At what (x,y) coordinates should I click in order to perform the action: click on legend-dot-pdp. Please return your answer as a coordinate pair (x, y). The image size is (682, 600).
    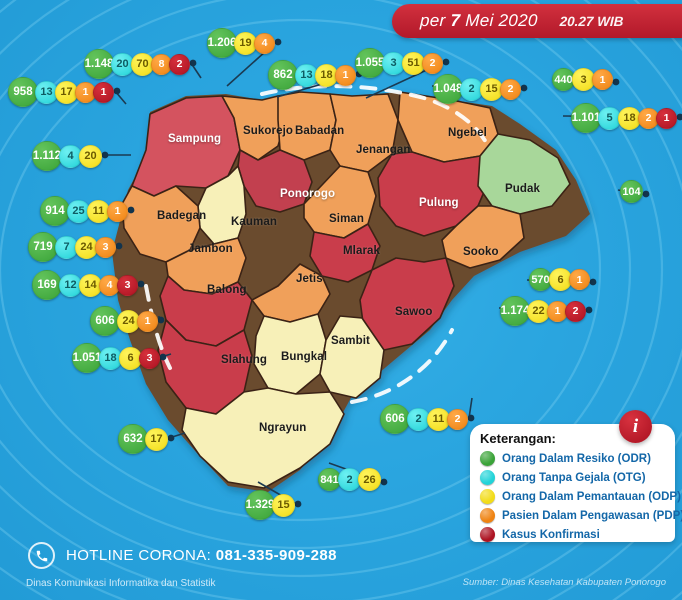
    Looking at the image, I should click on (487, 515).